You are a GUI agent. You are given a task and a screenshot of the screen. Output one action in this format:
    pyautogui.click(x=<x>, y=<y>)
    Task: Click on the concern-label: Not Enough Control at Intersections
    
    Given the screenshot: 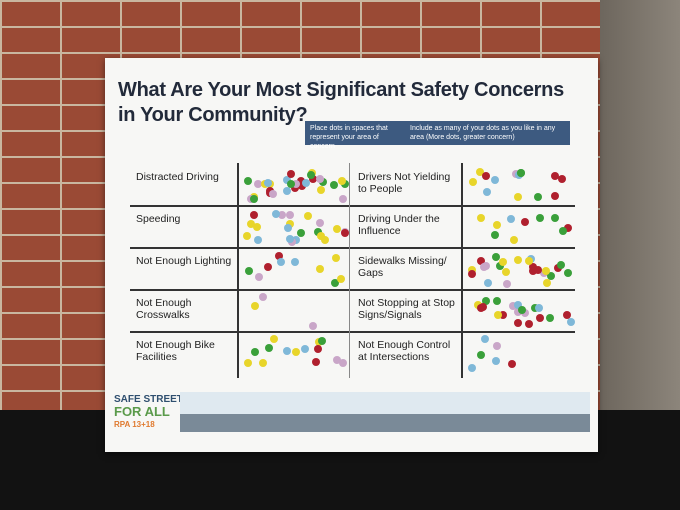 What is the action you would take?
    pyautogui.click(x=404, y=351)
    